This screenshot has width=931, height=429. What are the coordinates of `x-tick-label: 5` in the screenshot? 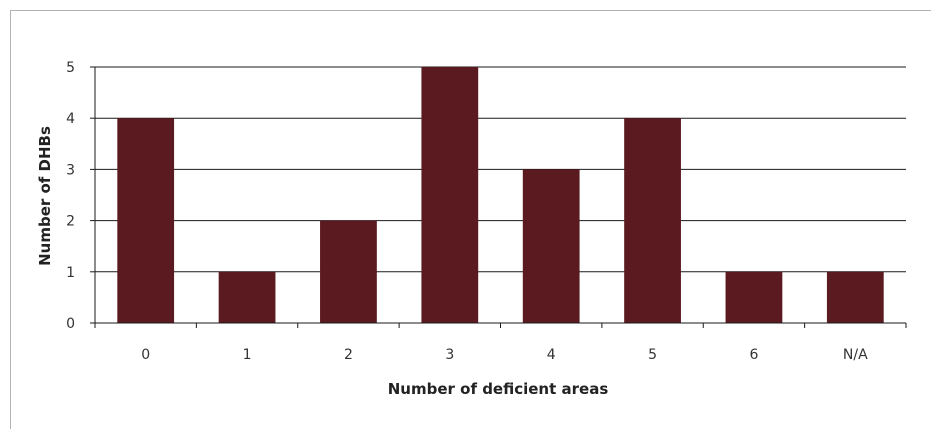 It's located at (652, 355).